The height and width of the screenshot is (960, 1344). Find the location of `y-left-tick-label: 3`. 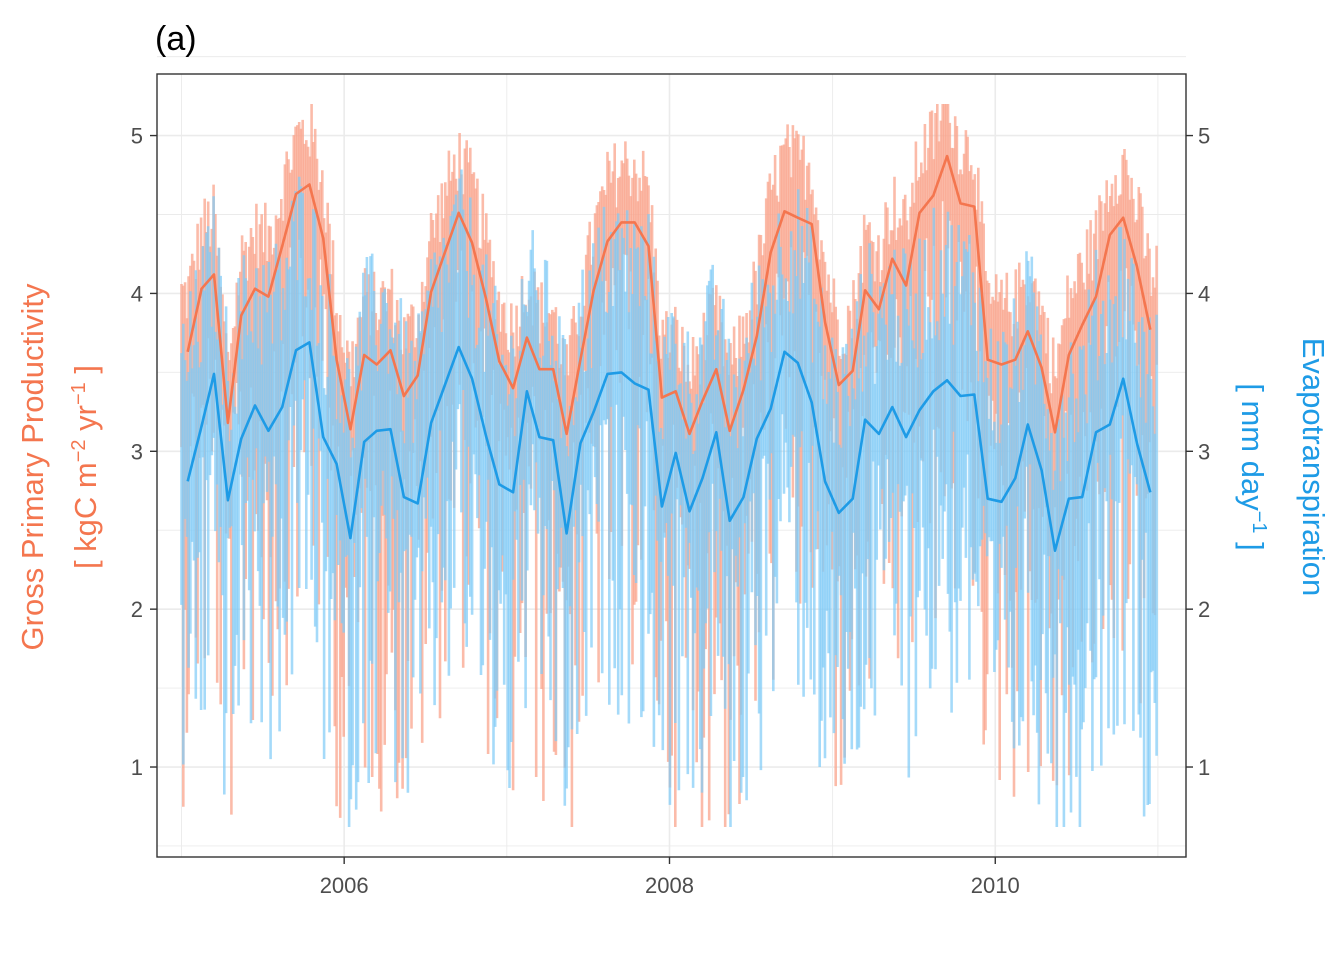

y-left-tick-label: 3 is located at coordinates (137, 451).